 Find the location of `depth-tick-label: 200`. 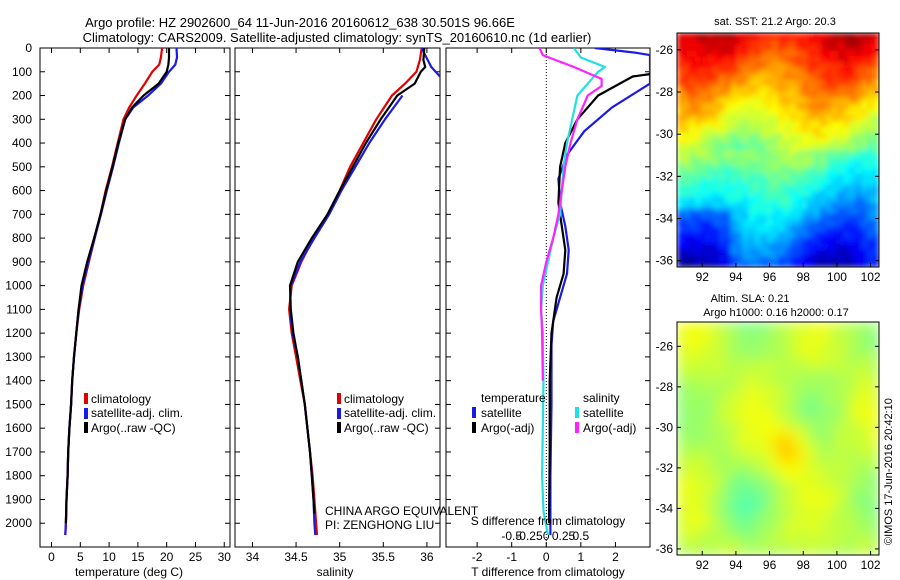

depth-tick-label: 200 is located at coordinates (22, 96).